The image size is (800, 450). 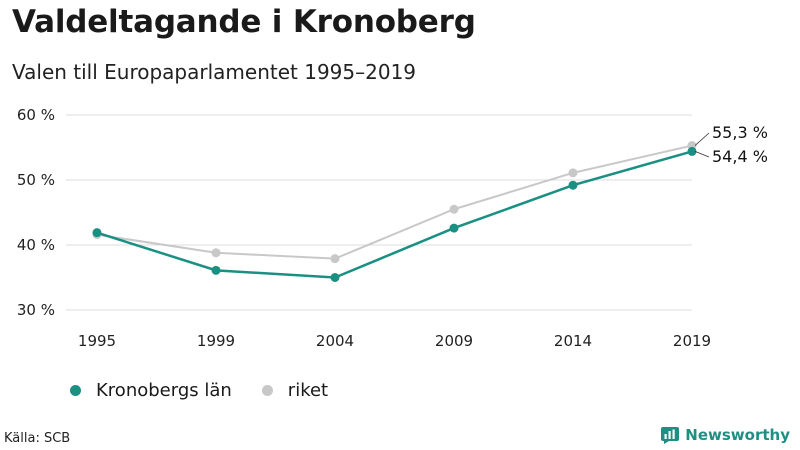 I want to click on legend: Kronobergs län riket, so click(x=214, y=390).